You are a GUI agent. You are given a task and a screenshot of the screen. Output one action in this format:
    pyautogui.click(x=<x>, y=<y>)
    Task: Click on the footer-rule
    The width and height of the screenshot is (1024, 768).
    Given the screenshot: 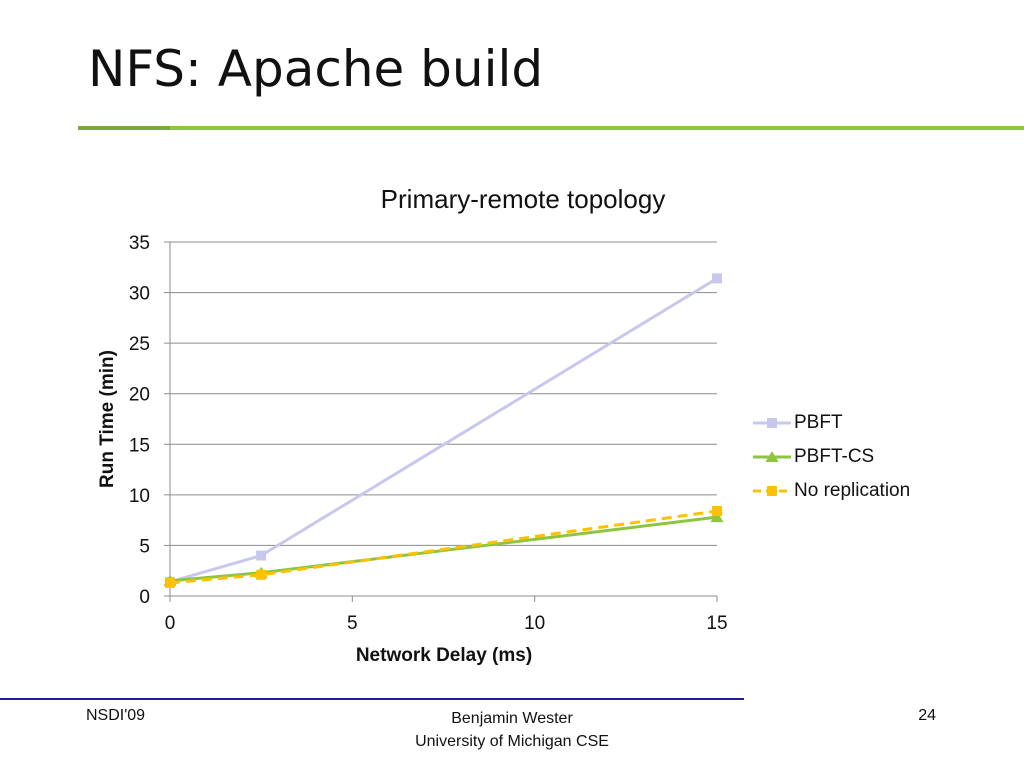 What is the action you would take?
    pyautogui.click(x=372, y=699)
    